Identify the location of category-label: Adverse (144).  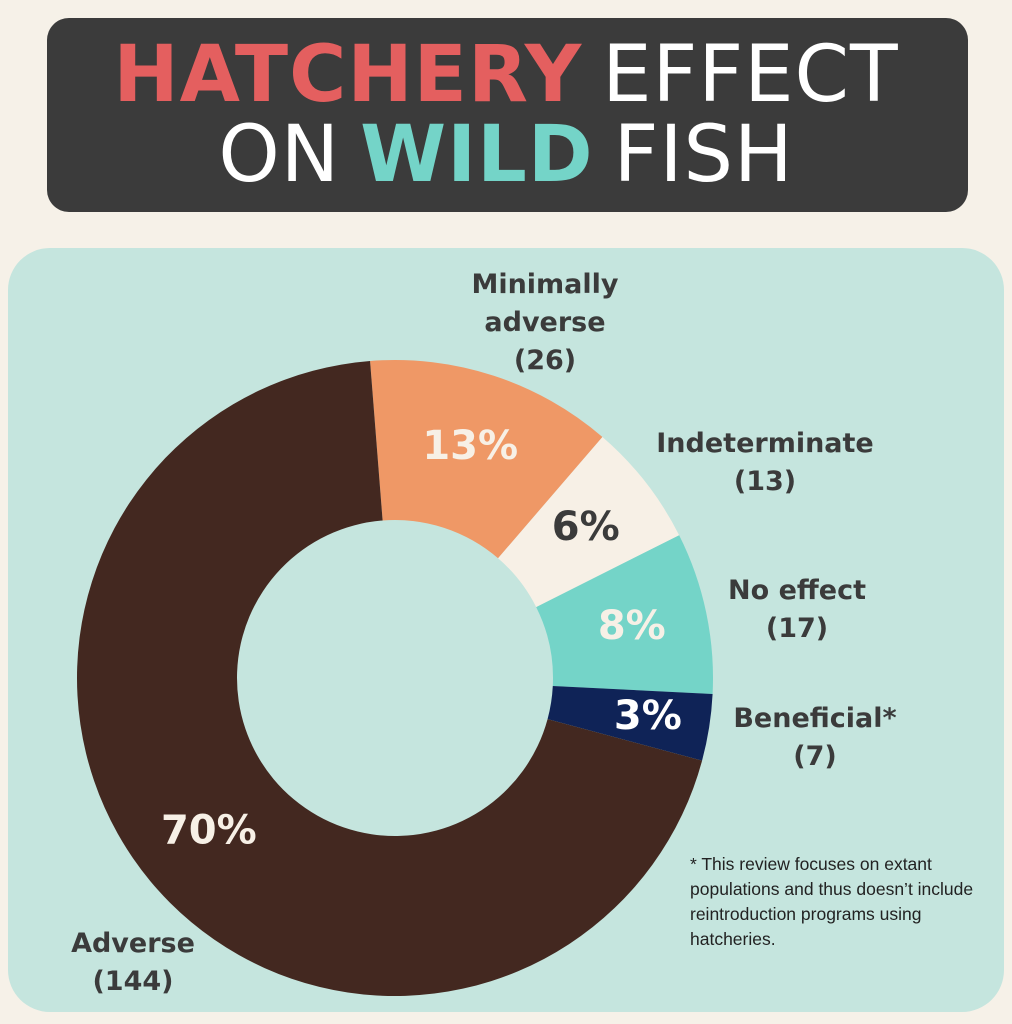
(133, 963).